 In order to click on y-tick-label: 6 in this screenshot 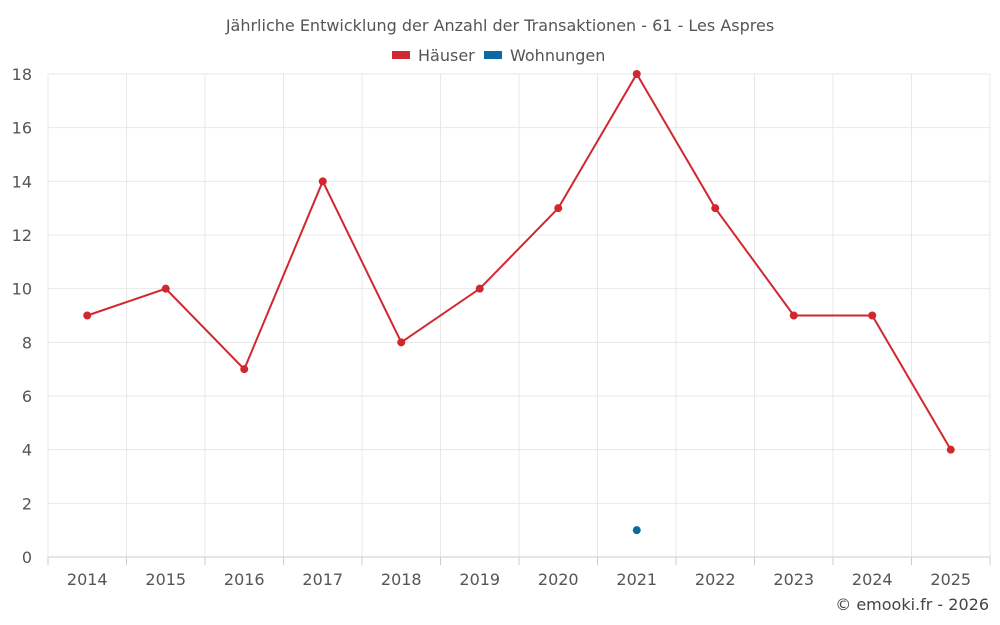, I will do `click(27, 396)`.